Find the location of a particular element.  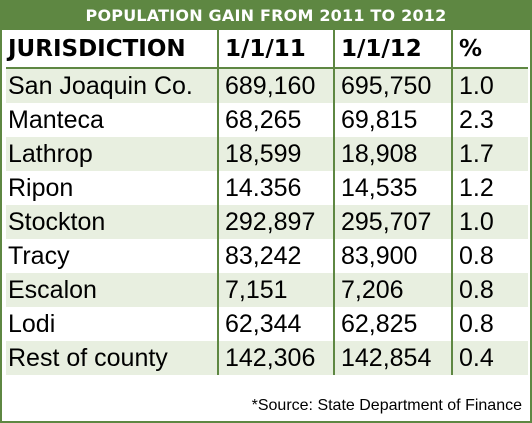

pop-2011-cell: 7,151 is located at coordinates (275, 290).